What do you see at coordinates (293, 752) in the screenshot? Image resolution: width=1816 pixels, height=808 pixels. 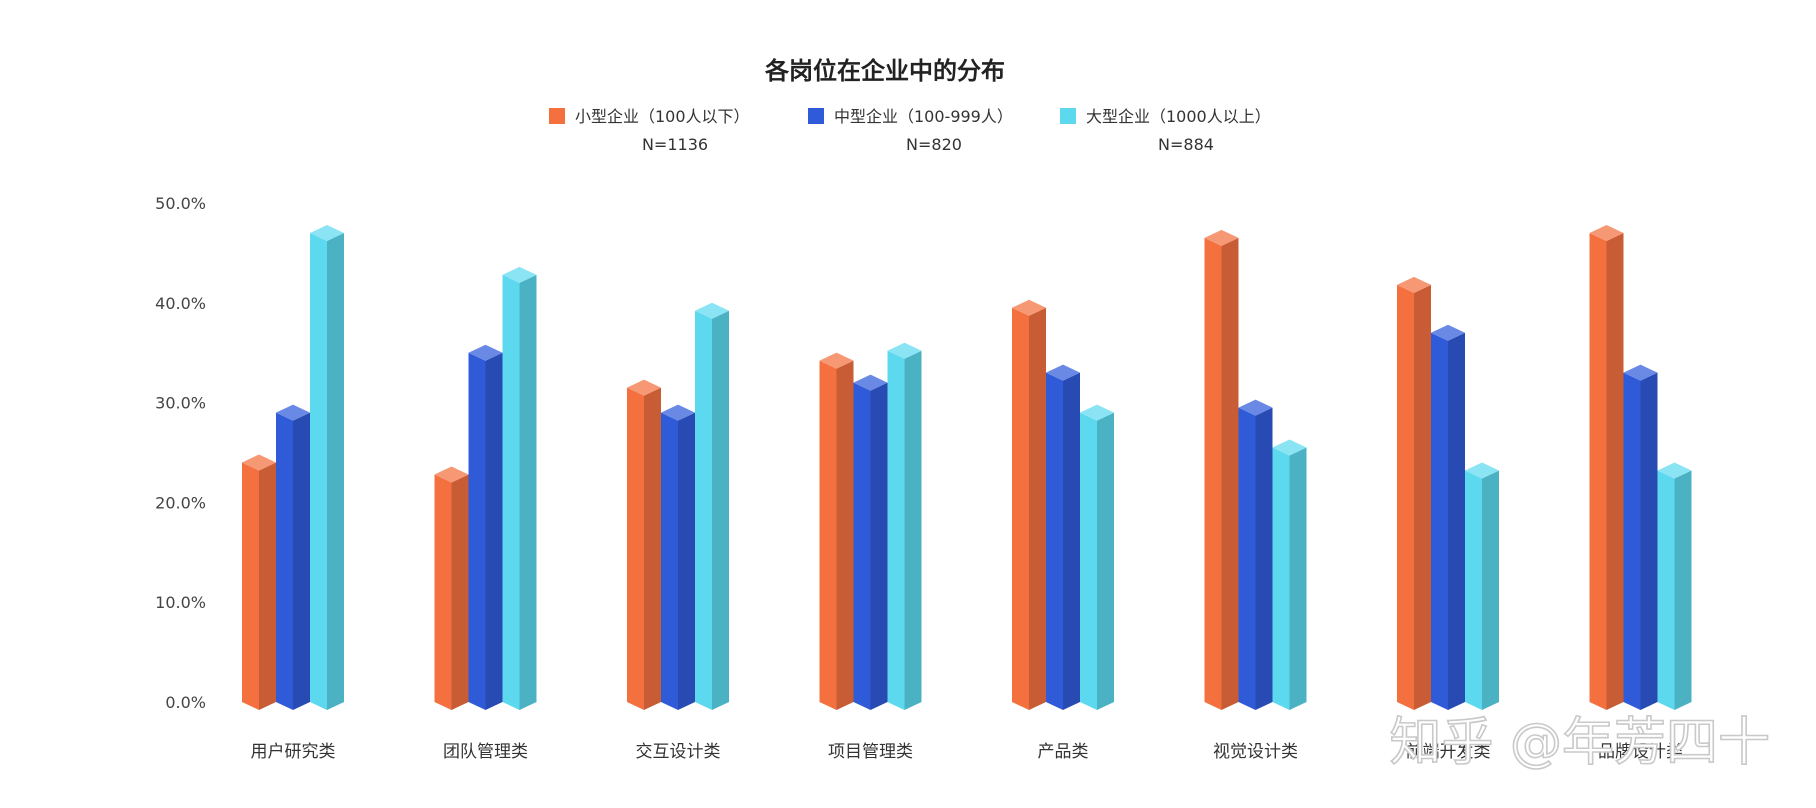 I see `x-tick-label: 用户研究类` at bounding box center [293, 752].